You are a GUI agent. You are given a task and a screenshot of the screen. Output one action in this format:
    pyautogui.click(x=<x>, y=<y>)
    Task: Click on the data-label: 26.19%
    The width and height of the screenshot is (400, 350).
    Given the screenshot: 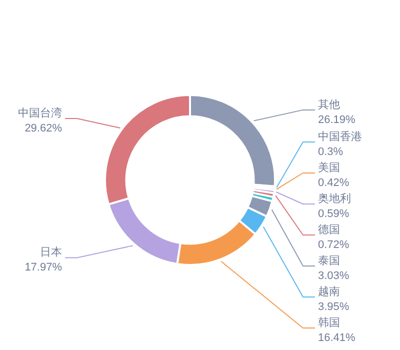 What is the action you would take?
    pyautogui.click(x=337, y=120)
    